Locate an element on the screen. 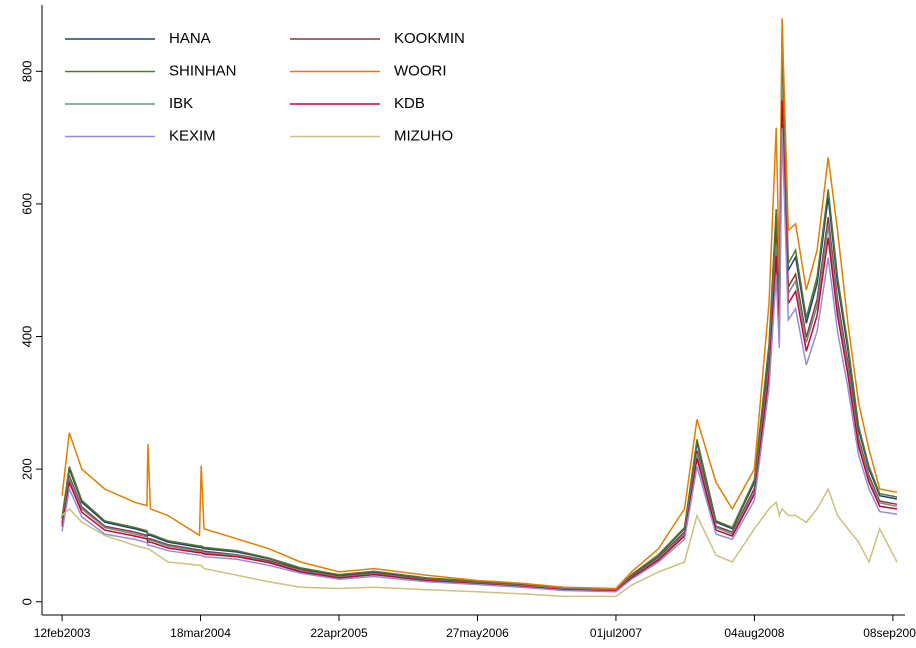 Image resolution: width=916 pixels, height=648 pixels. legend-label: HANA is located at coordinates (190, 38).